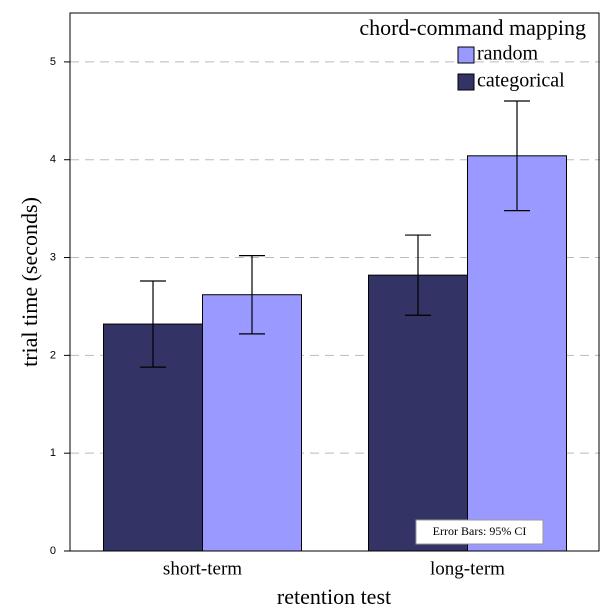 The height and width of the screenshot is (611, 600). What do you see at coordinates (334, 596) in the screenshot?
I see `x-axis-title: retention test` at bounding box center [334, 596].